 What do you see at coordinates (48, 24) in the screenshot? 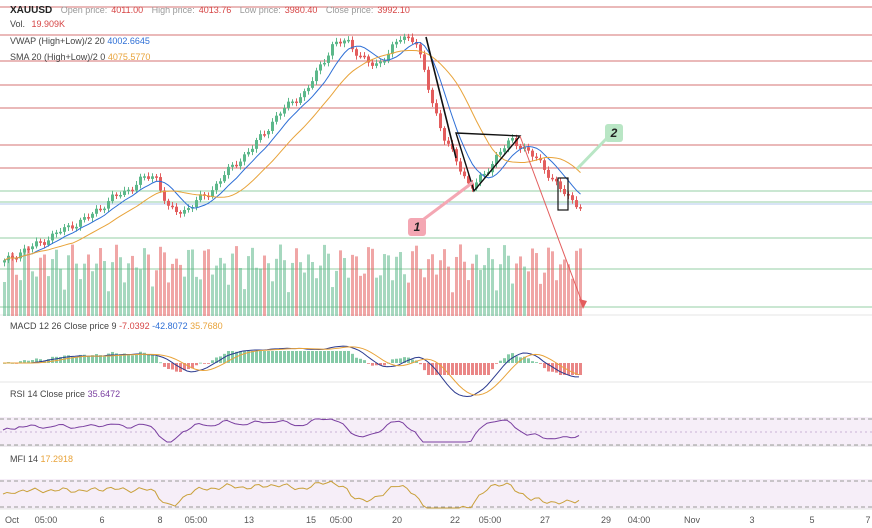
I see `vol-value: 19.909K` at bounding box center [48, 24].